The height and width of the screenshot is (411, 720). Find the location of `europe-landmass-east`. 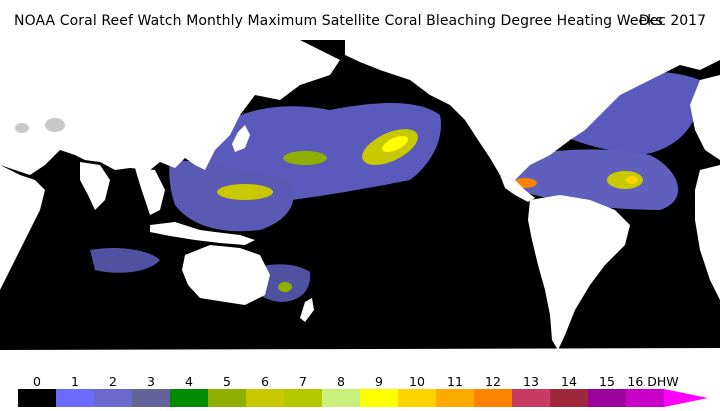

europe-landmass-east is located at coordinates (705, 117).